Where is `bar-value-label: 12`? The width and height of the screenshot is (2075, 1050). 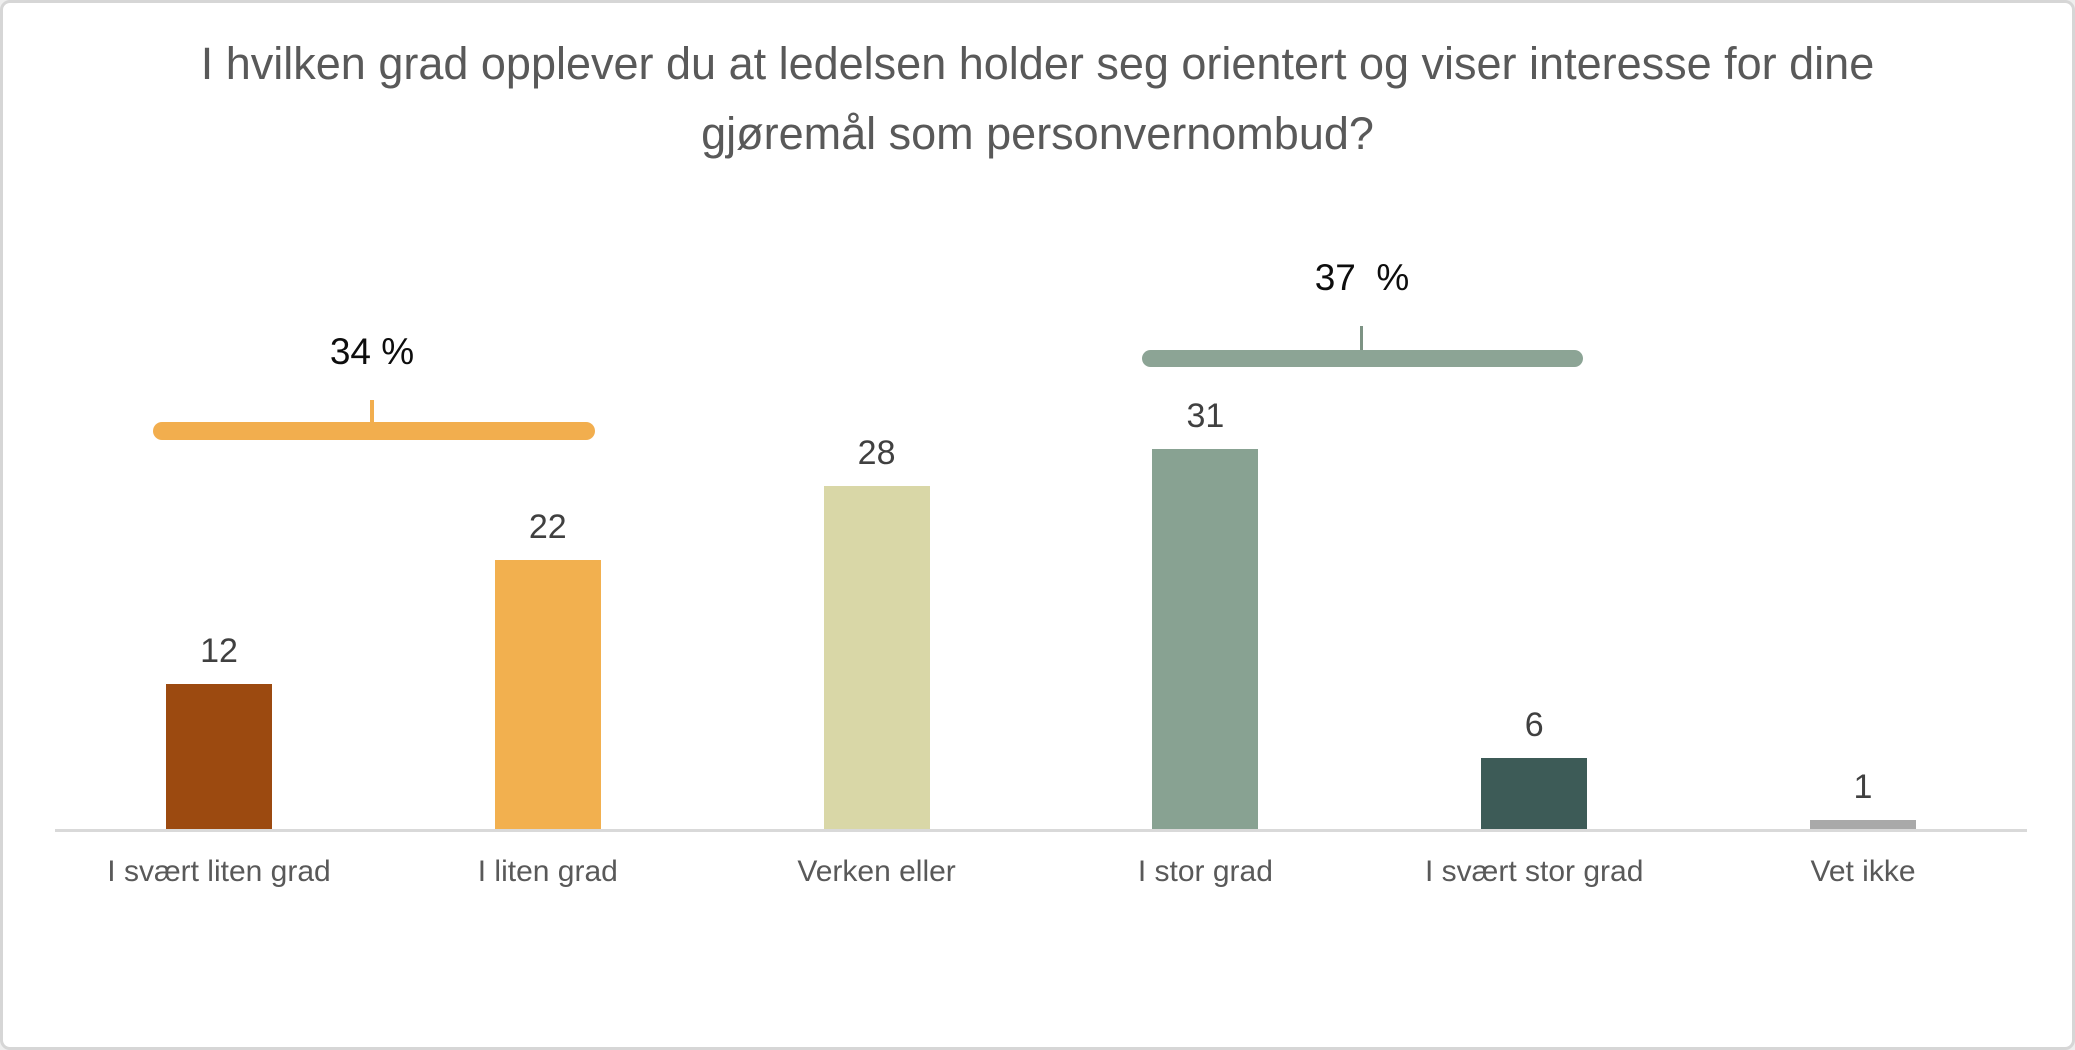
bar-value-label: 12 is located at coordinates (219, 651).